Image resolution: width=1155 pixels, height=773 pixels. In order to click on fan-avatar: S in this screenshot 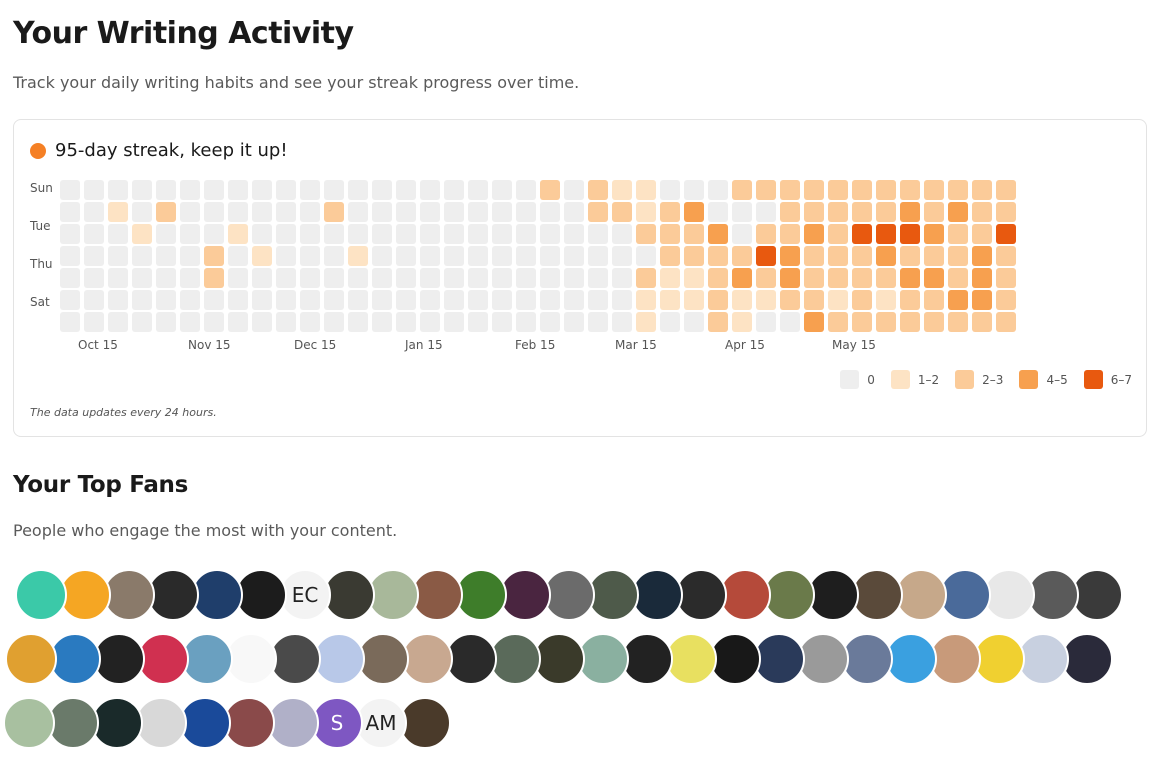, I will do `click(337, 723)`.